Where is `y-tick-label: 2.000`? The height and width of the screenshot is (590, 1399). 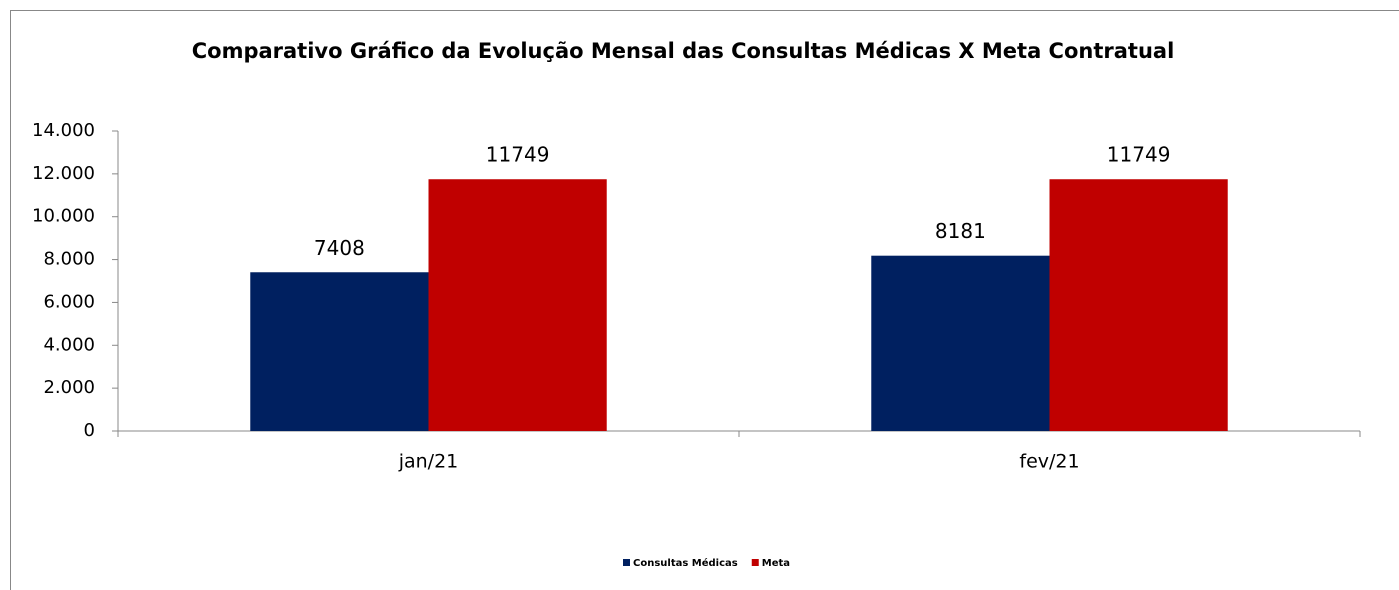
y-tick-label: 2.000 is located at coordinates (69, 387).